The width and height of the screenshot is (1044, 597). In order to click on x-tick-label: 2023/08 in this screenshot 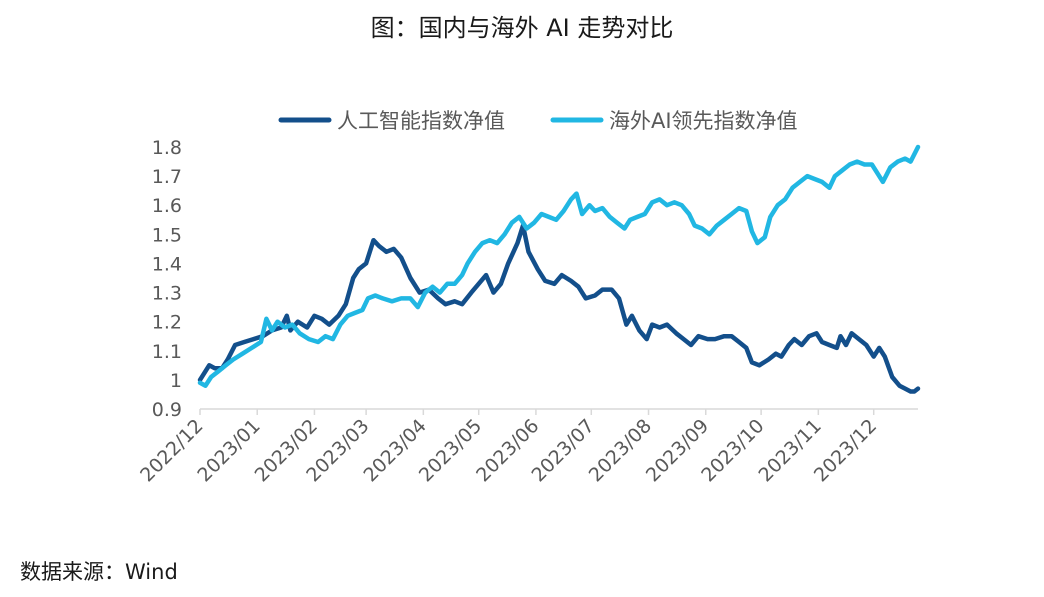, I will do `click(620, 450)`.